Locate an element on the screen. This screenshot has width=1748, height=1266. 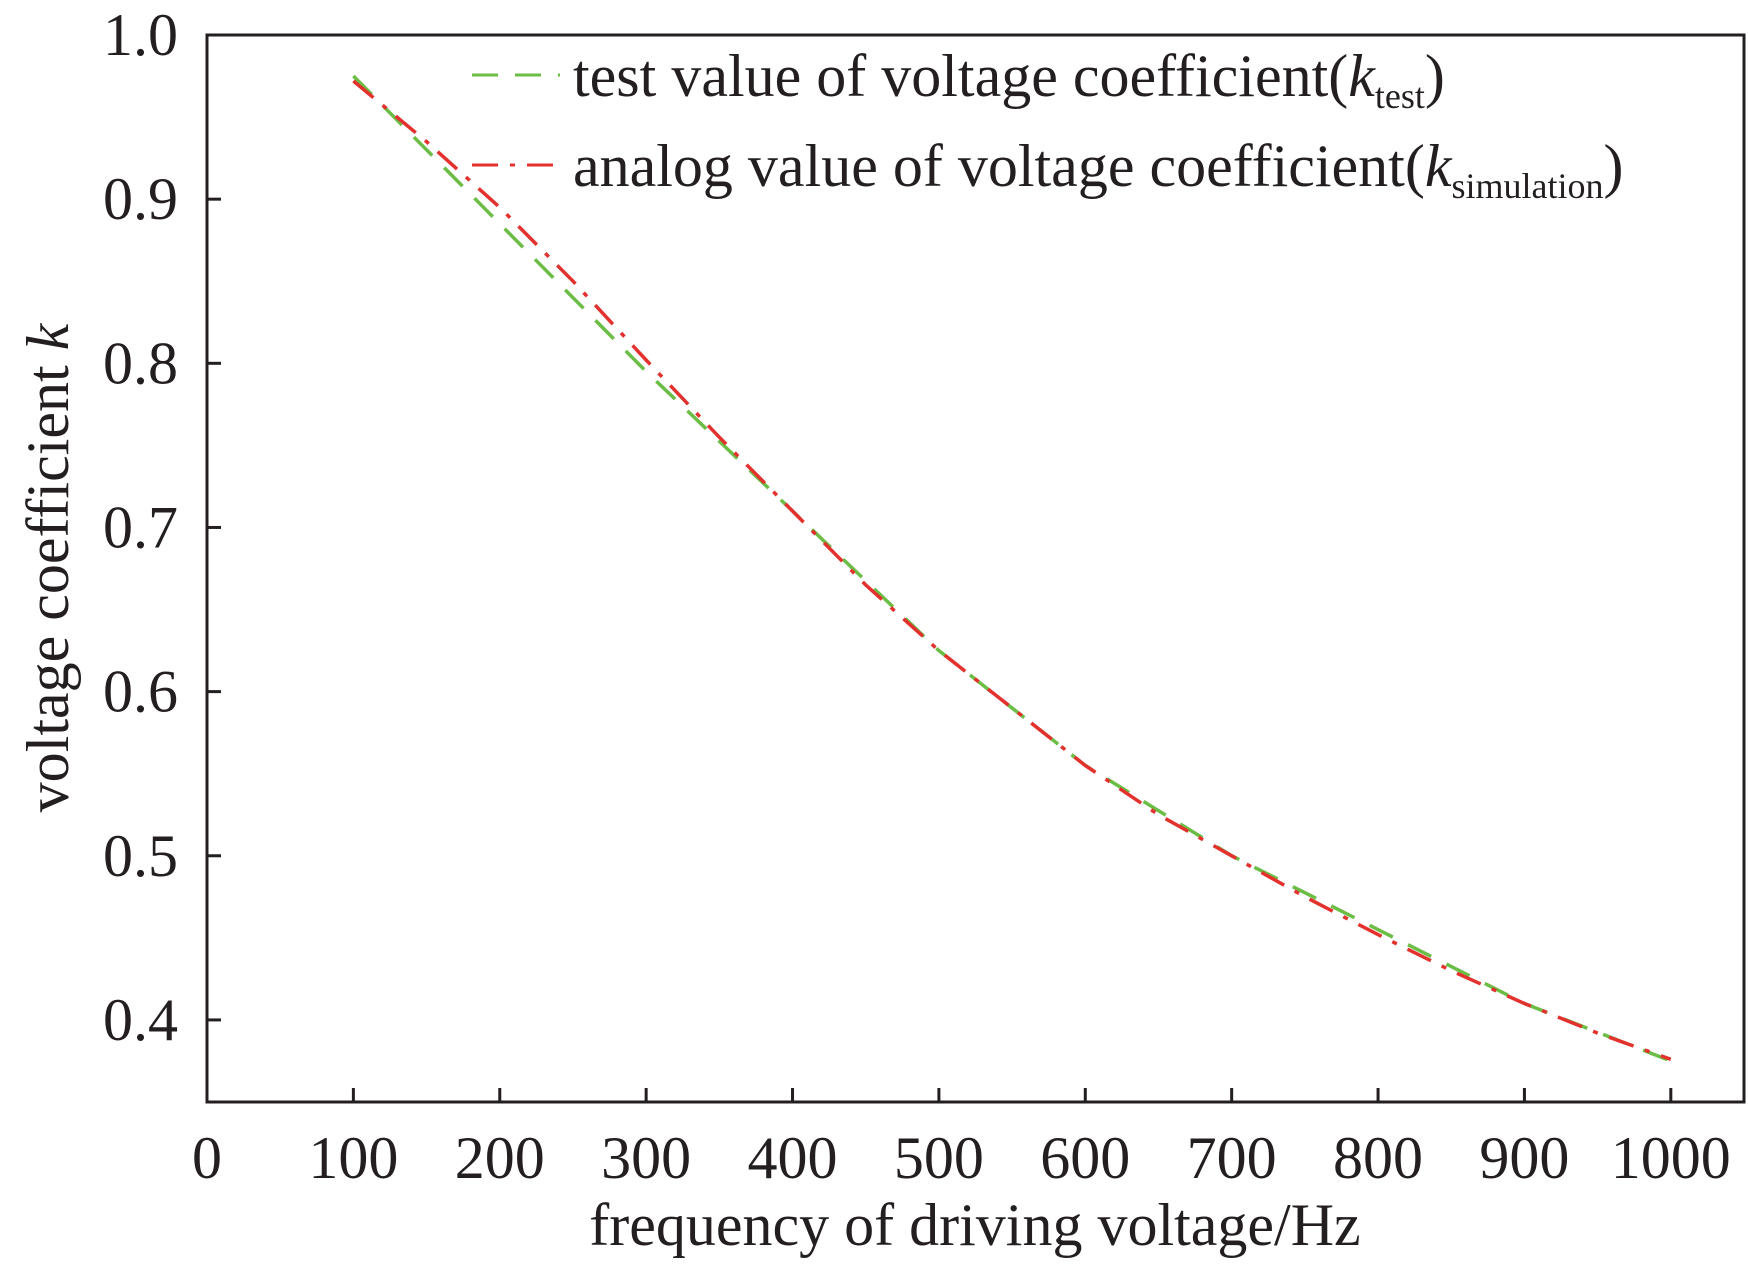
y-tick-label: 0.7 is located at coordinates (140, 527).